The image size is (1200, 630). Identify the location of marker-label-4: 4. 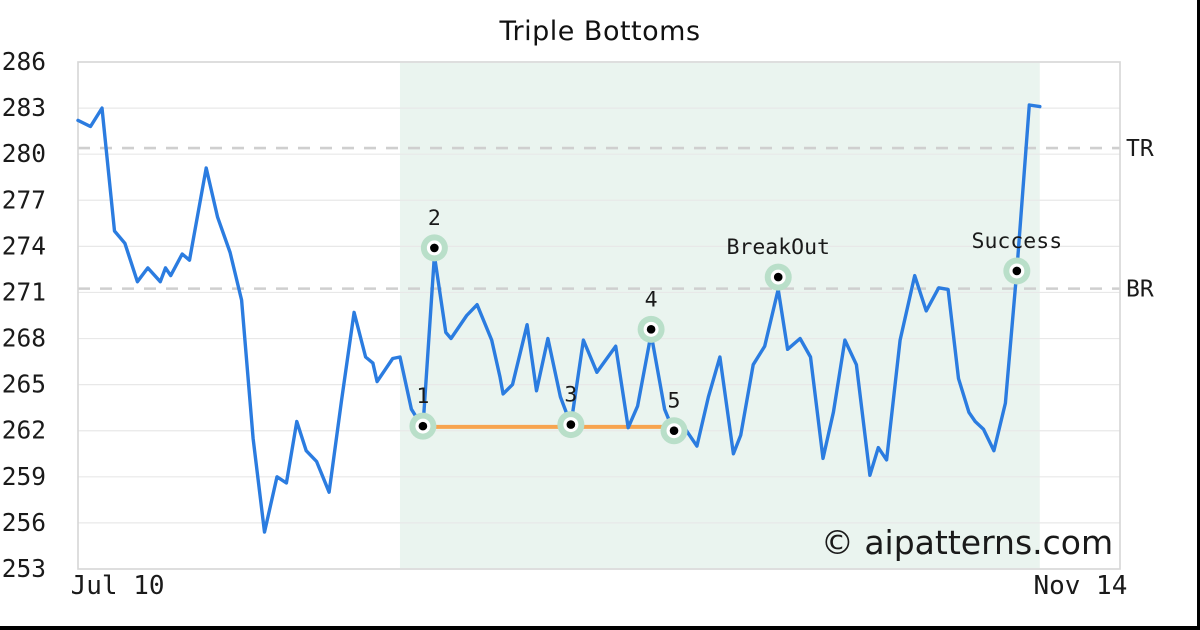
(651, 299).